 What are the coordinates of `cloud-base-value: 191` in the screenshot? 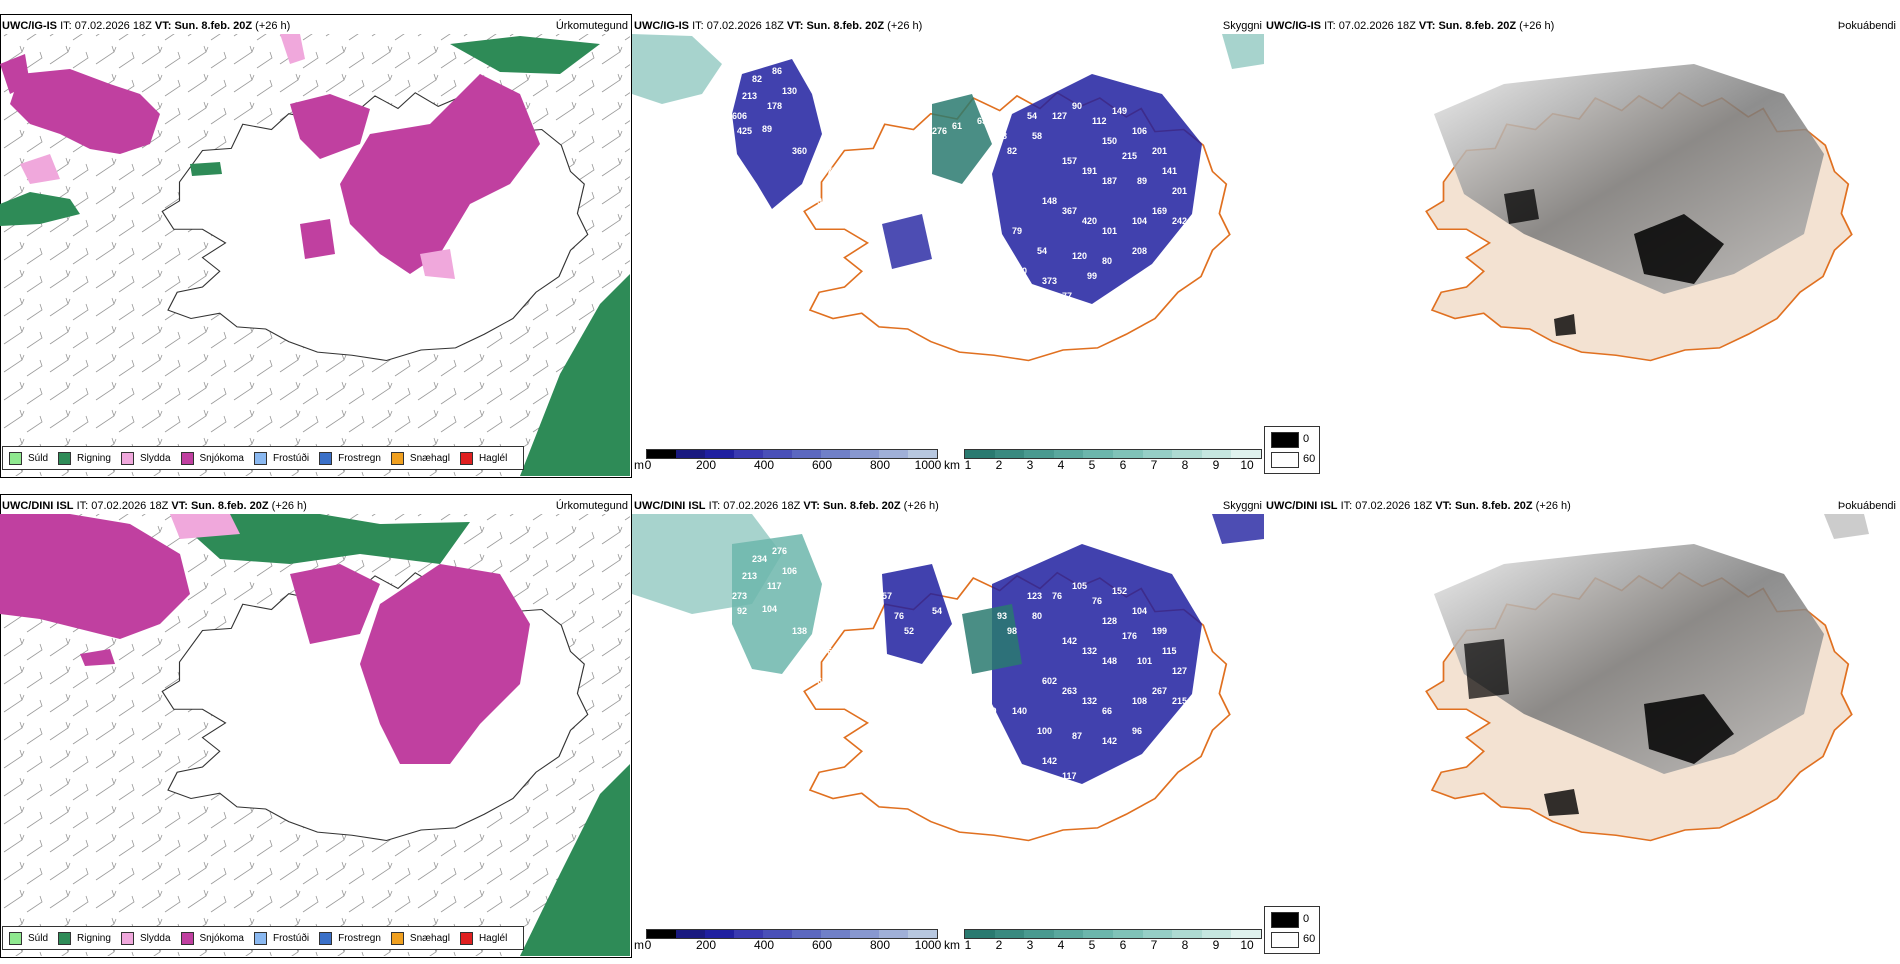 It's located at (1089, 171).